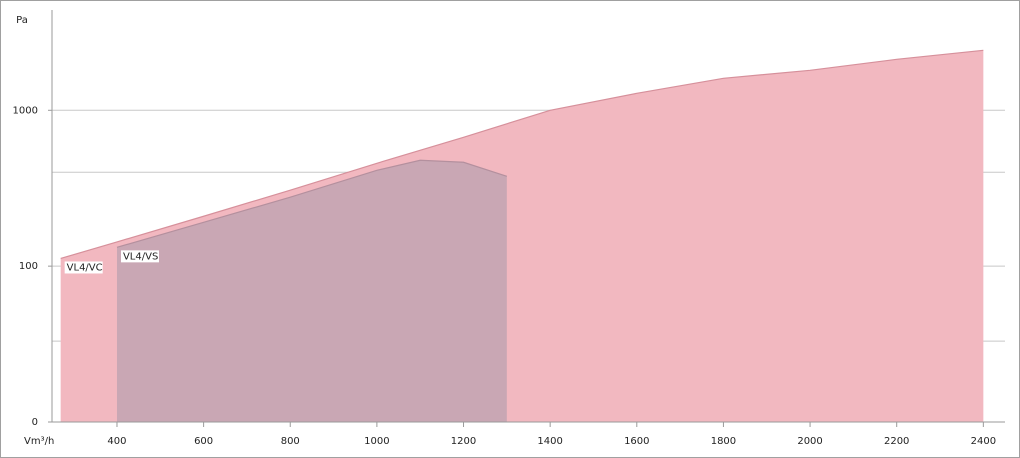 Image resolution: width=1020 pixels, height=458 pixels. Describe the element at coordinates (723, 441) in the screenshot. I see `x-tick-label: 1800` at that location.